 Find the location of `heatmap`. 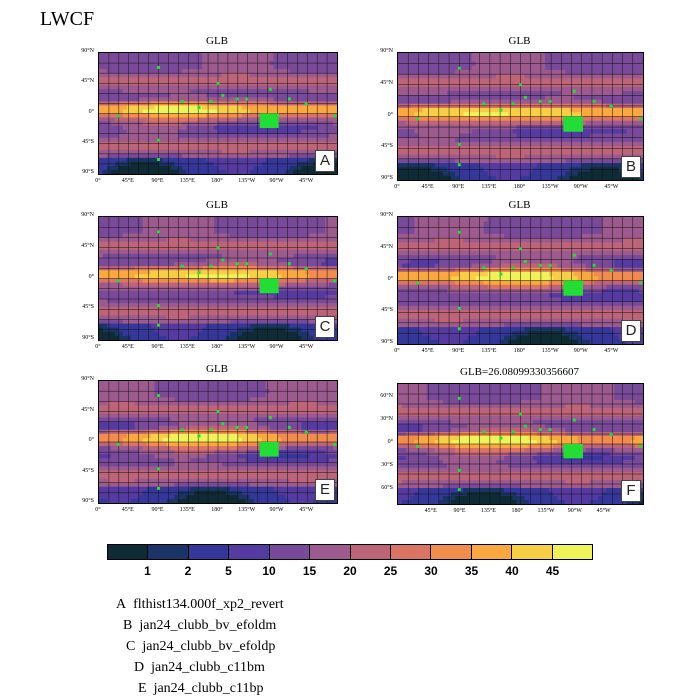

heatmap is located at coordinates (520, 116).